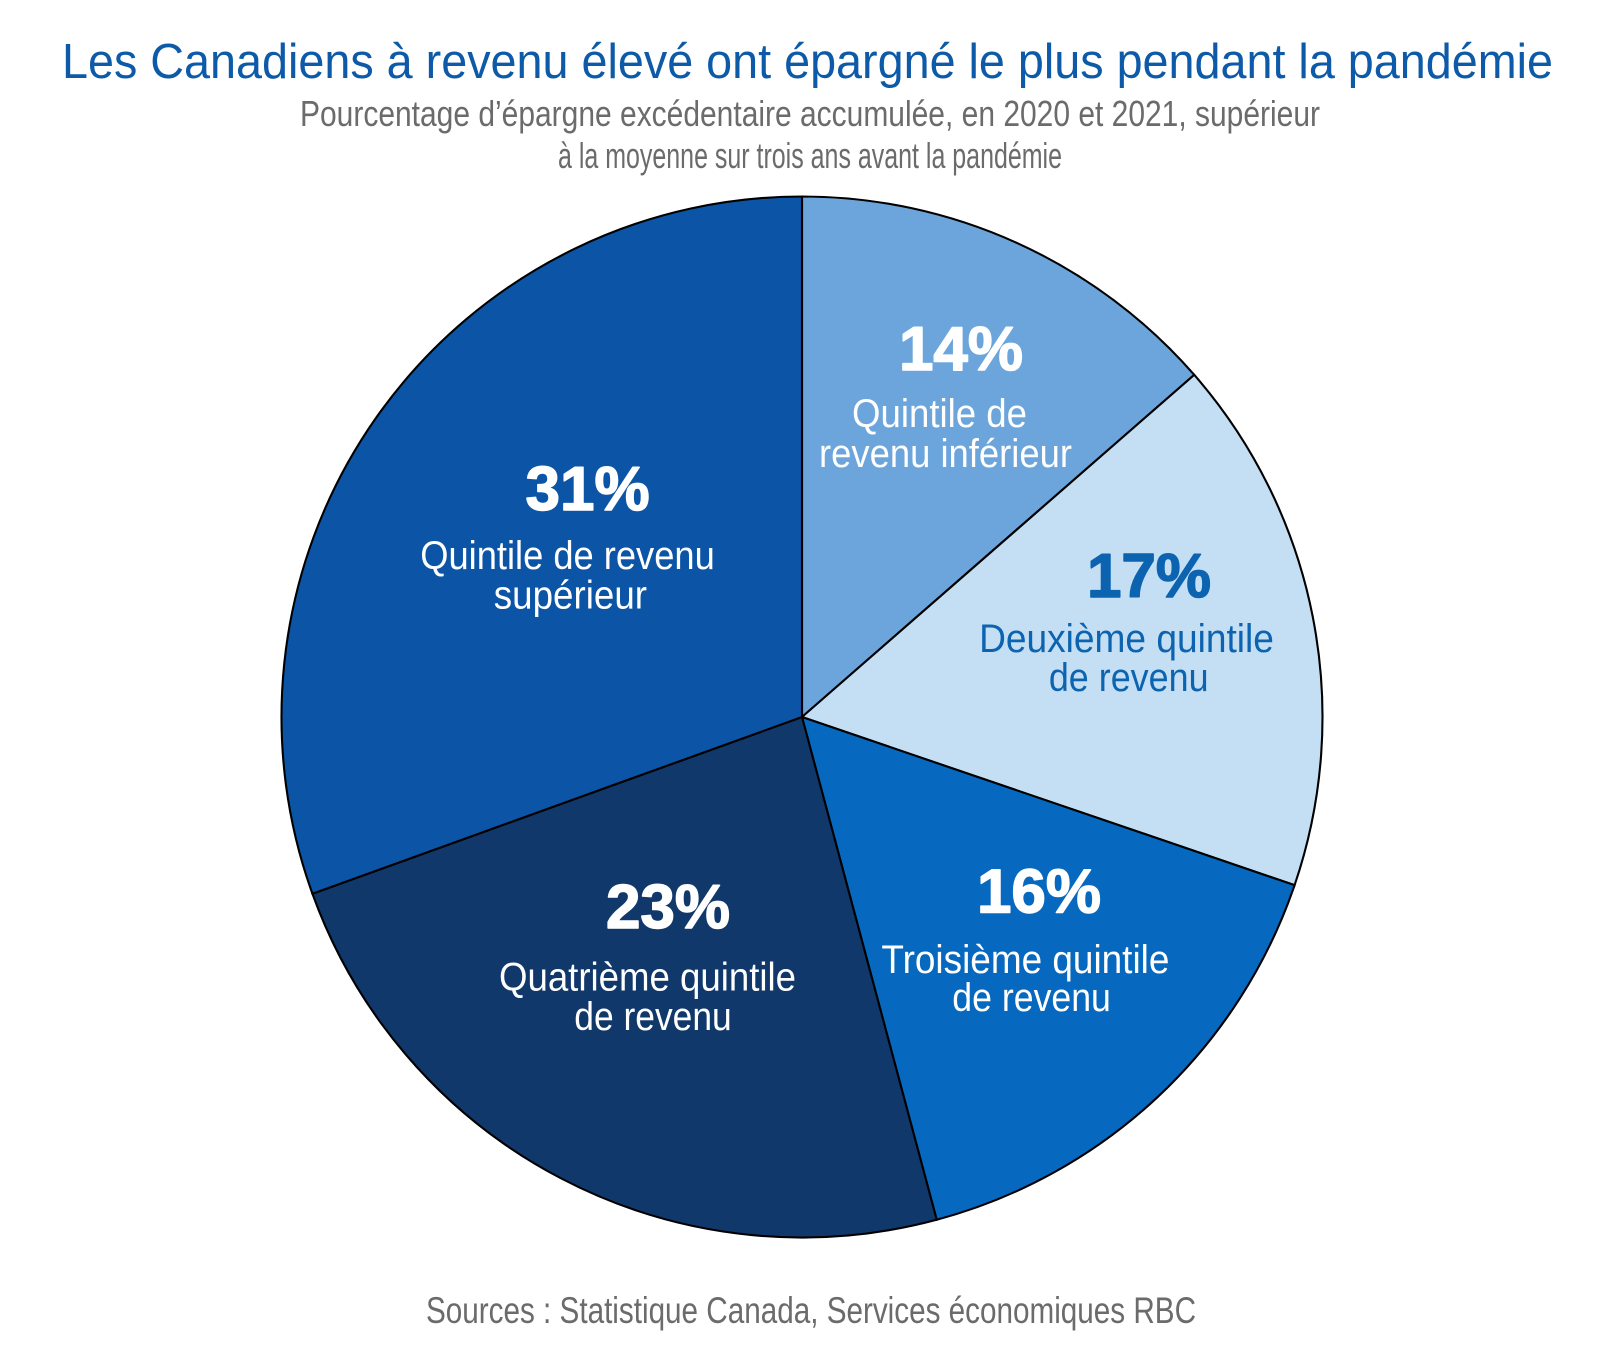 Image resolution: width=1600 pixels, height=1359 pixels. What do you see at coordinates (570, 596) in the screenshot?
I see `svg-text: supérieur` at bounding box center [570, 596].